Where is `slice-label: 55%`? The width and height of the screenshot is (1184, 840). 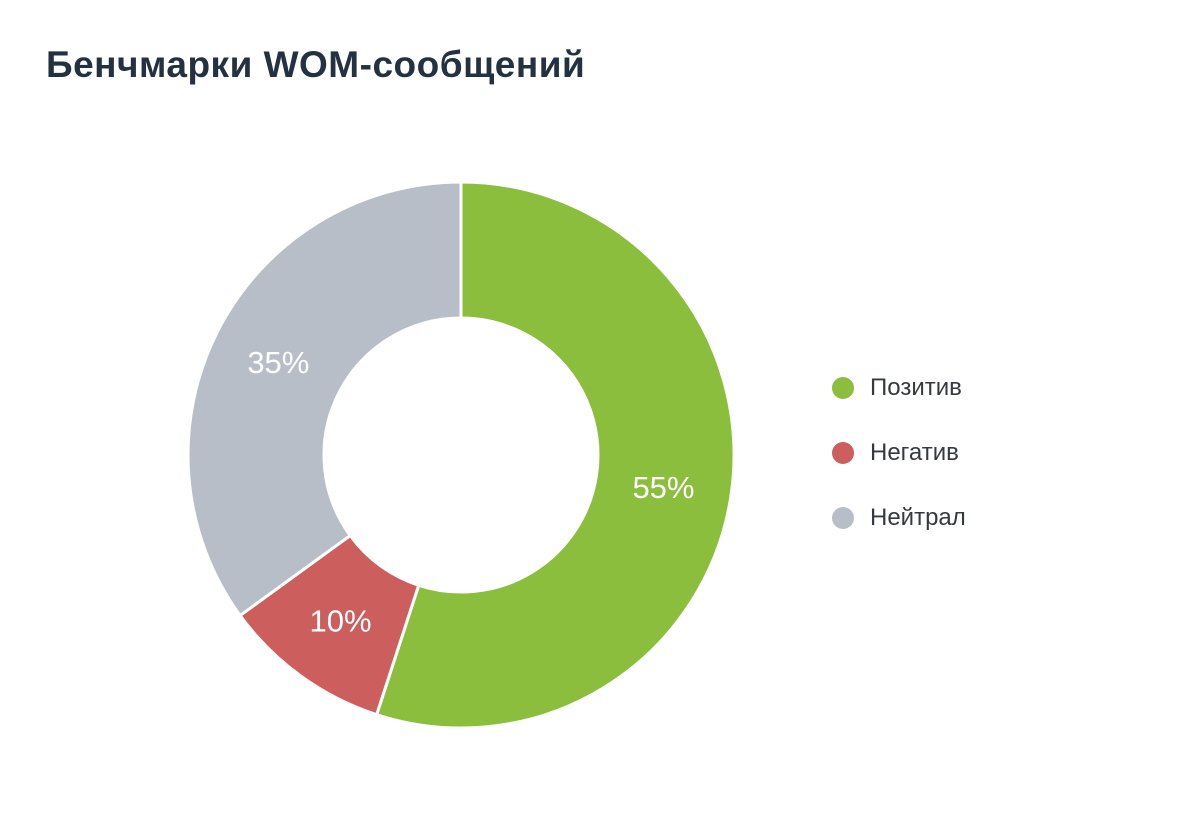
slice-label: 55% is located at coordinates (663, 487).